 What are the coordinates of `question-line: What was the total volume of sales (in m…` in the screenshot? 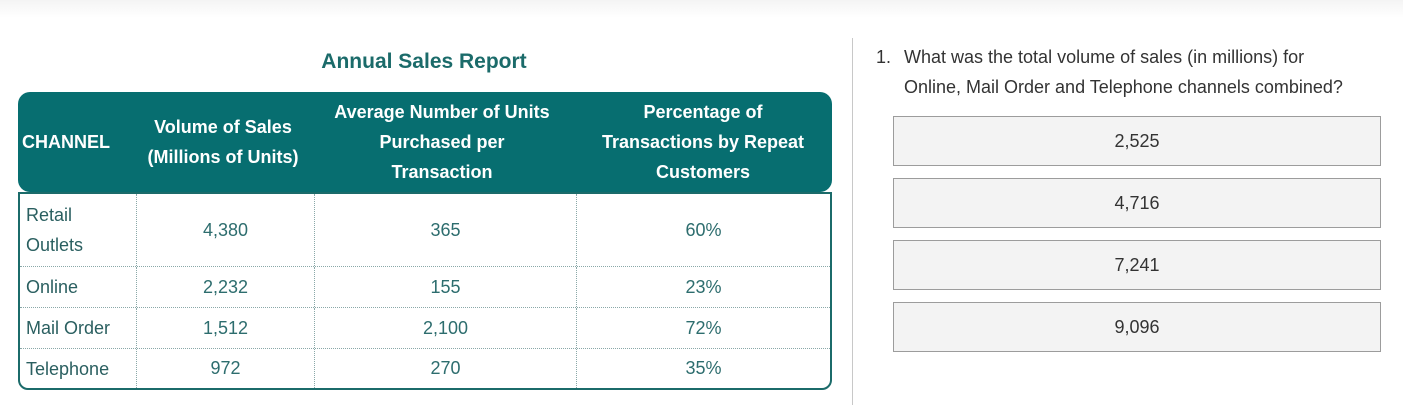 It's located at (1104, 57).